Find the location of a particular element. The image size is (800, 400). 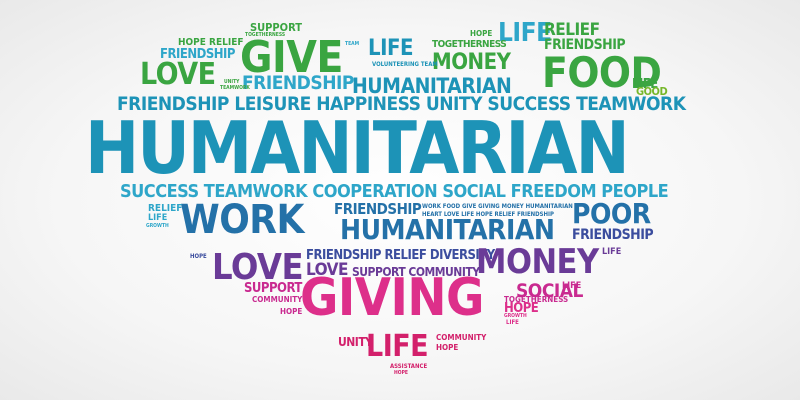

word-assistance: ASSISTANCE is located at coordinates (409, 366).